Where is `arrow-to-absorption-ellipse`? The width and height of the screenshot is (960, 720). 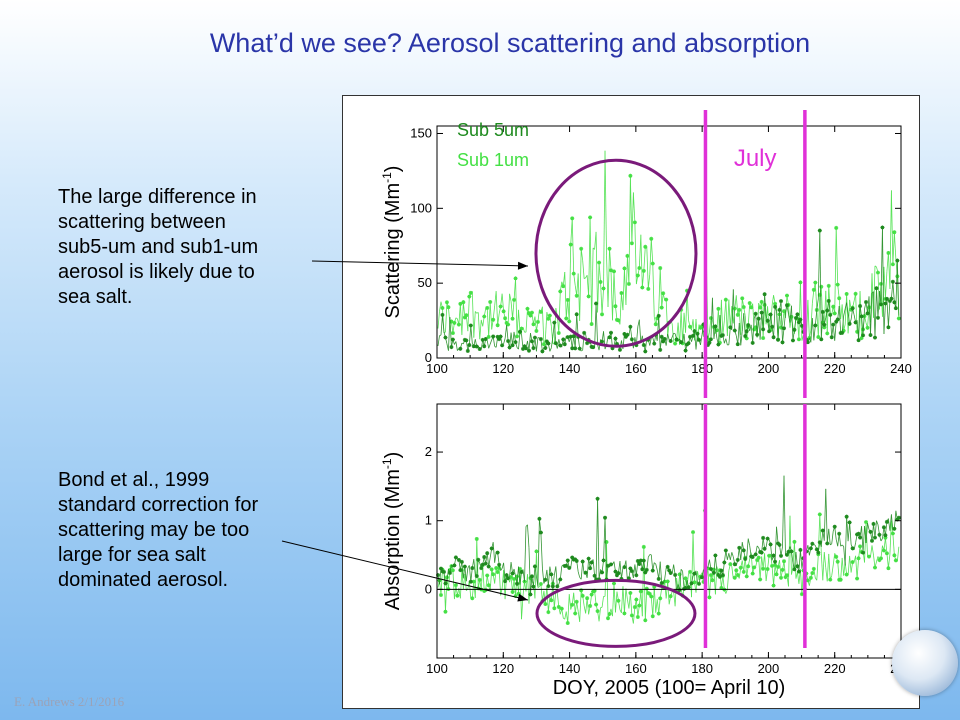
arrow-to-absorption-ellipse is located at coordinates (405, 571).